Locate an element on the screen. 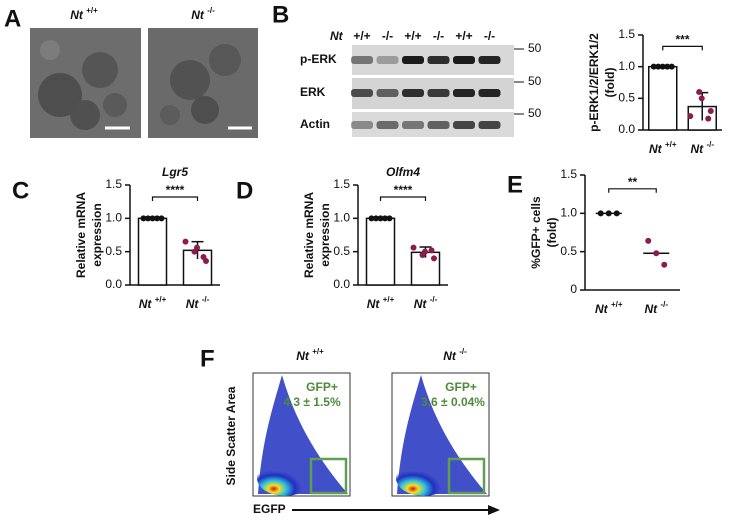 The height and width of the screenshot is (520, 747). significance-label: *** is located at coordinates (682, 40).